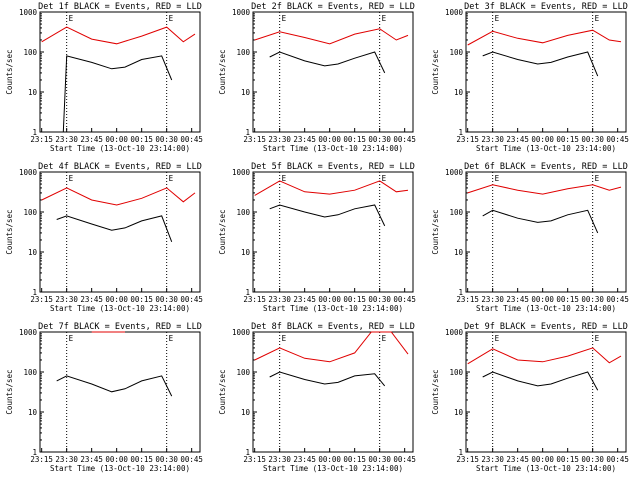 The image size is (640, 480). I want to click on chart-title: Det 3f BLACK = Events, RED = LLD, so click(546, 7).